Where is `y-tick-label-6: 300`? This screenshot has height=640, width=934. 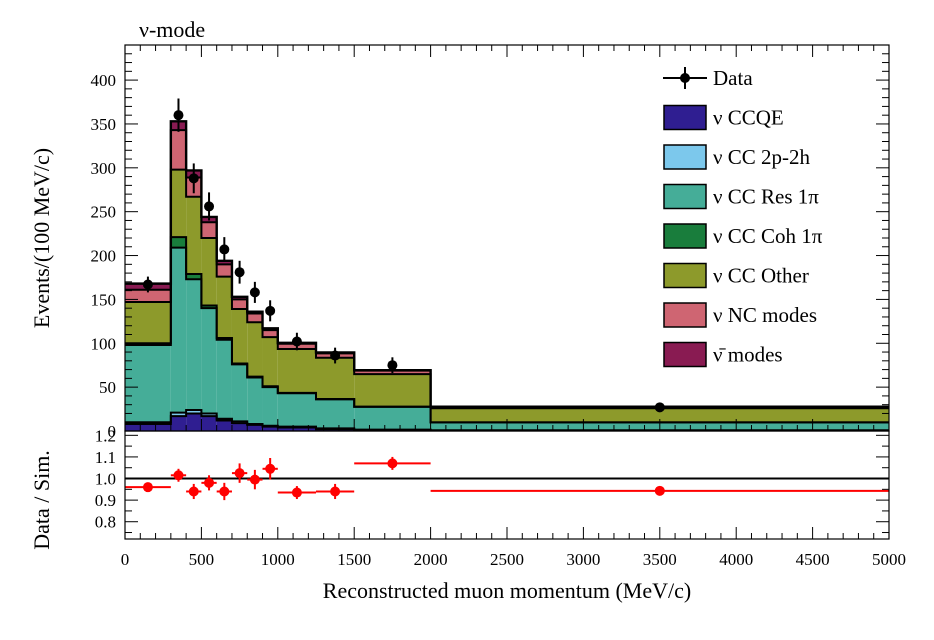 y-tick-label-6: 300 is located at coordinates (104, 168).